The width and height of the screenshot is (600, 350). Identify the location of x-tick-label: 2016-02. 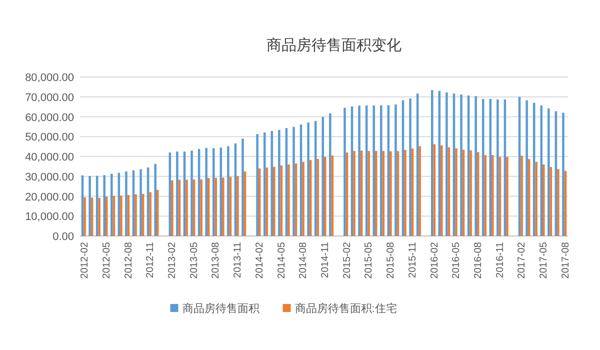
(434, 260).